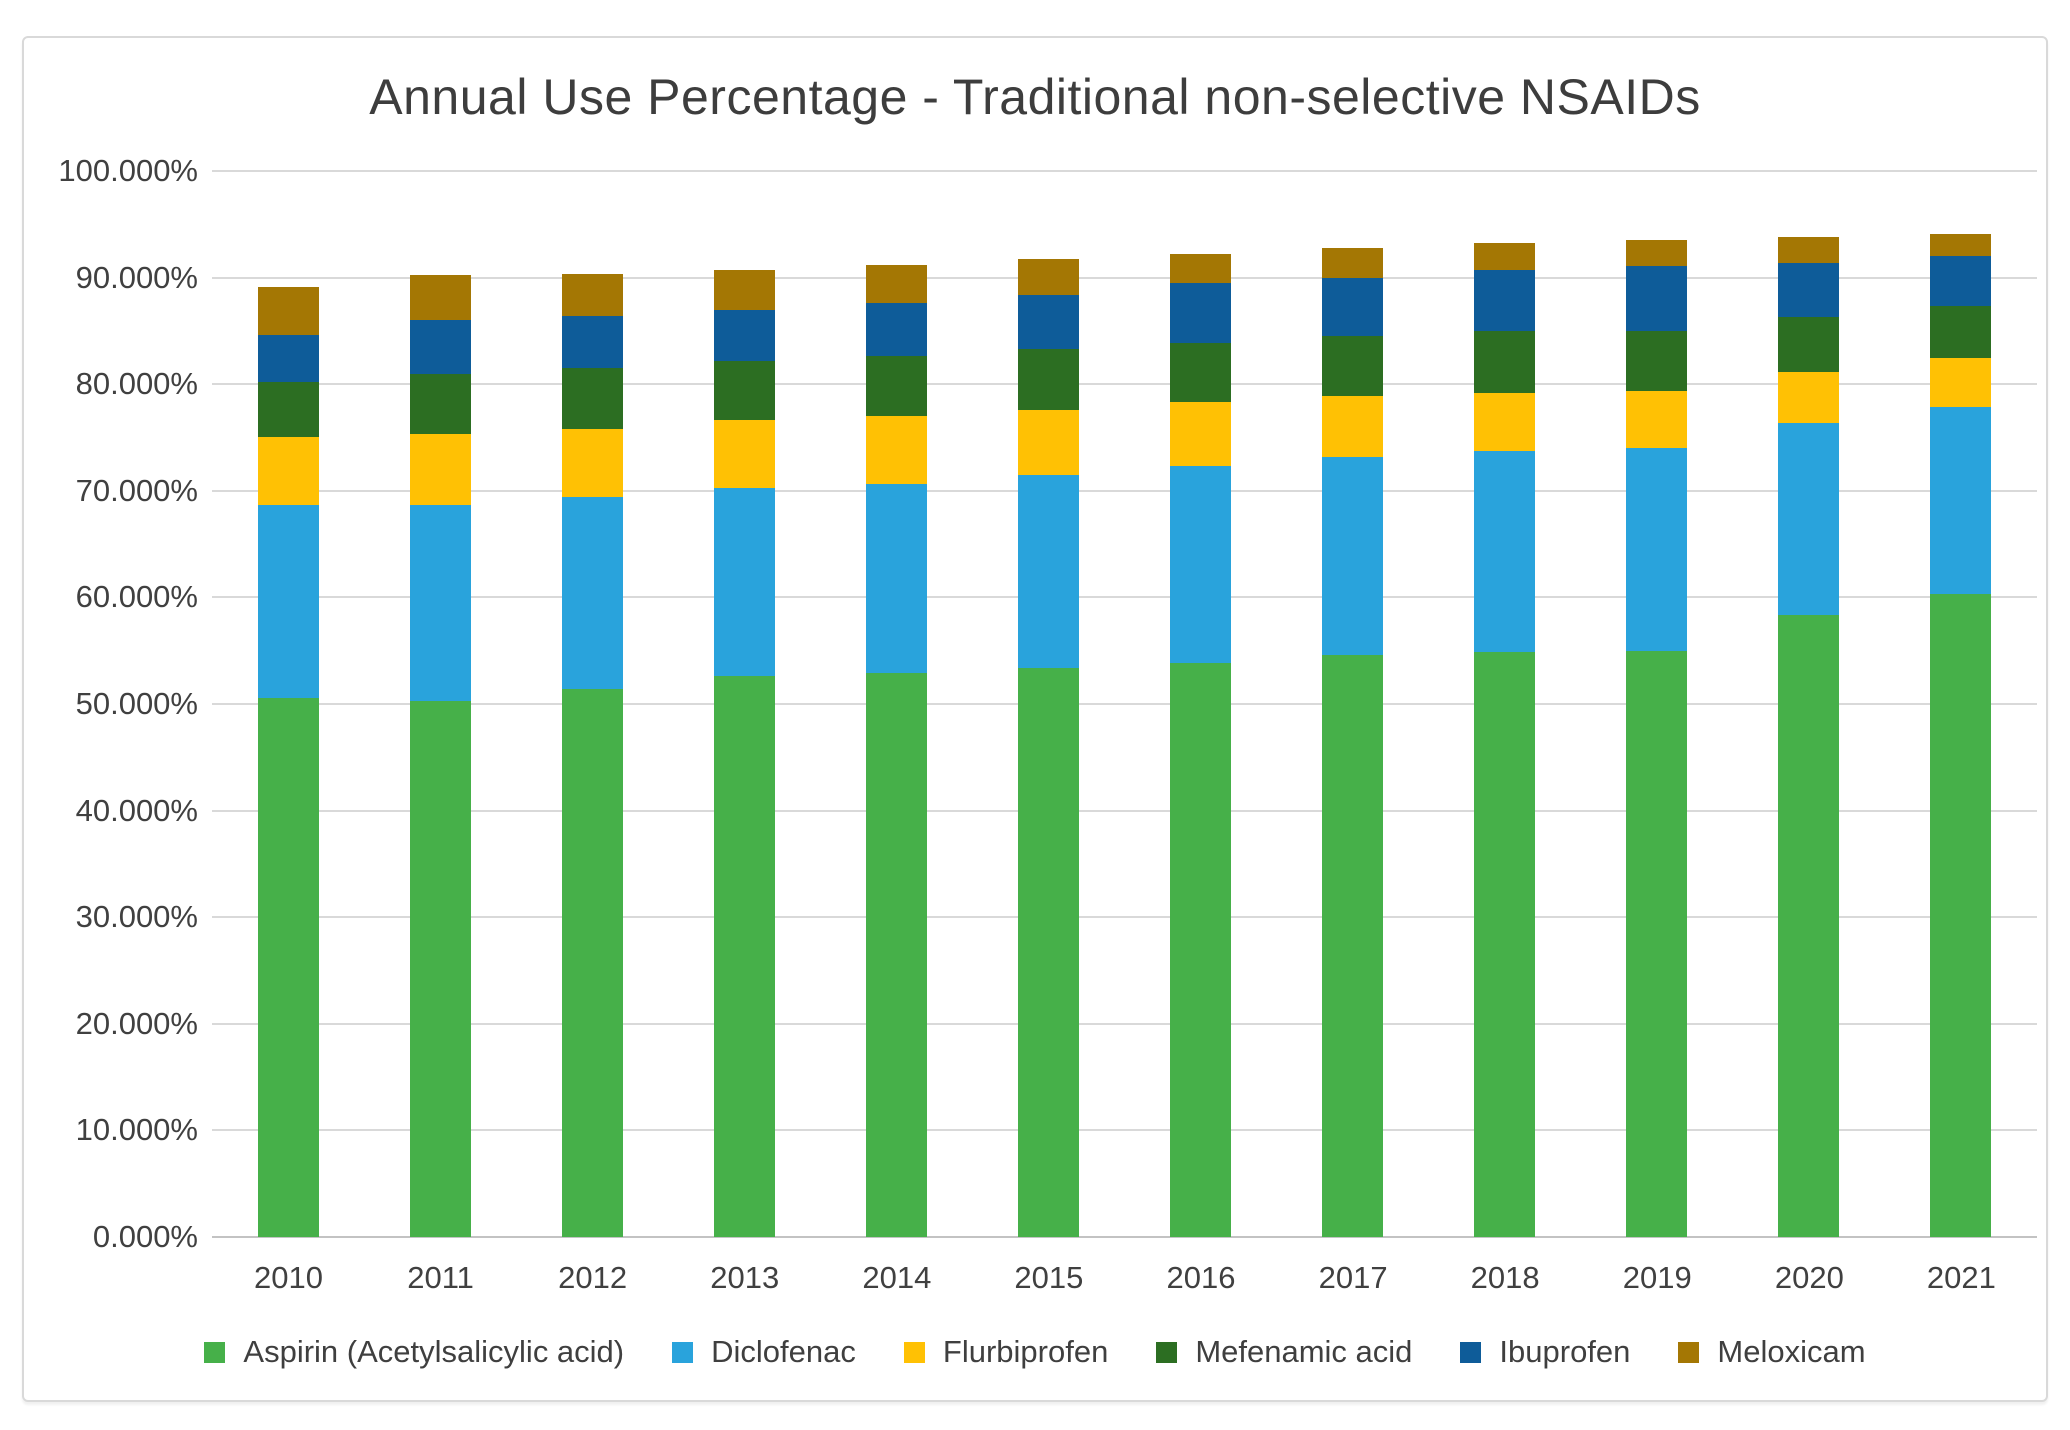 Image resolution: width=2070 pixels, height=1430 pixels. I want to click on legend-label-meloxicam: Meloxicam, so click(1791, 1351).